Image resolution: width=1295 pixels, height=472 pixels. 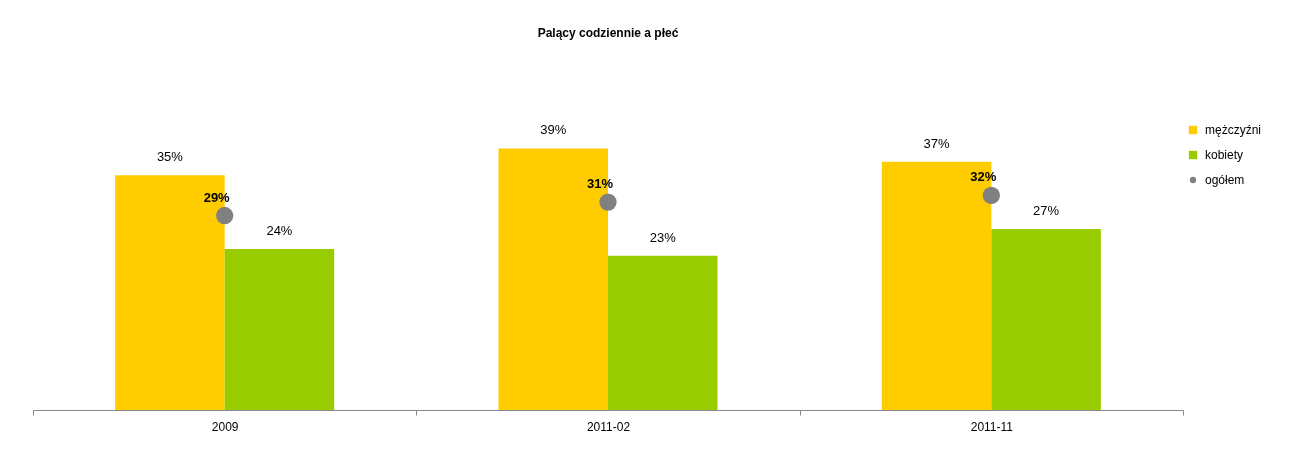 I want to click on legend-label: kobiety, so click(x=1224, y=155).